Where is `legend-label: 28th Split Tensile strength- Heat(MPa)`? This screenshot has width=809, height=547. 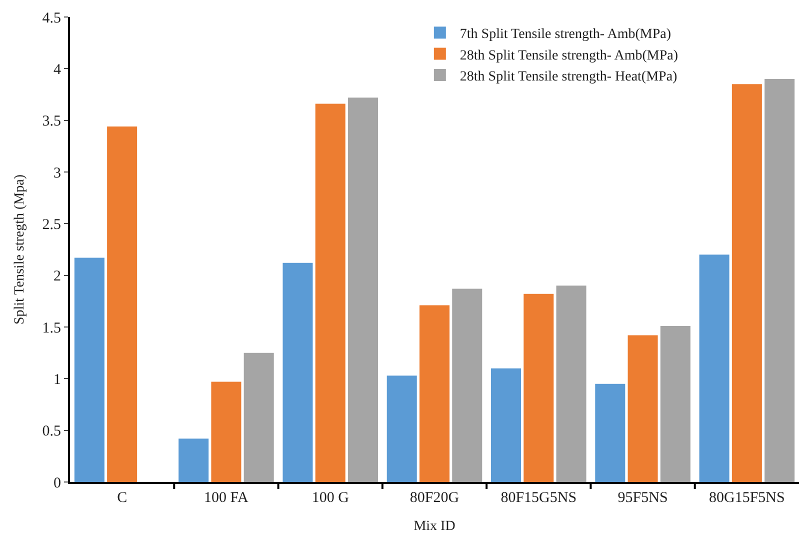
legend-label: 28th Split Tensile strength- Heat(MPa) is located at coordinates (569, 76).